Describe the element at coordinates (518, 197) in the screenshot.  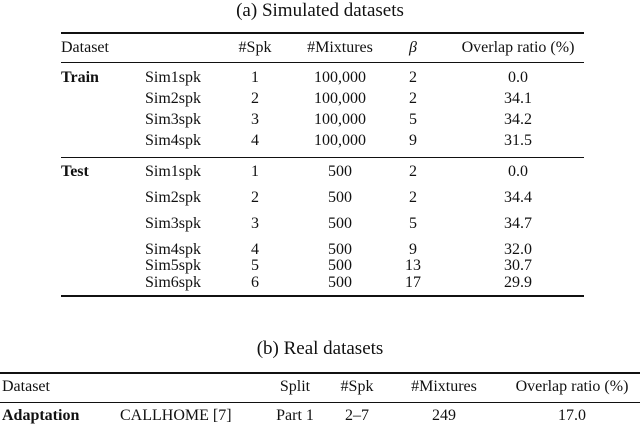
I see `cell-overlap: 34.4` at that location.